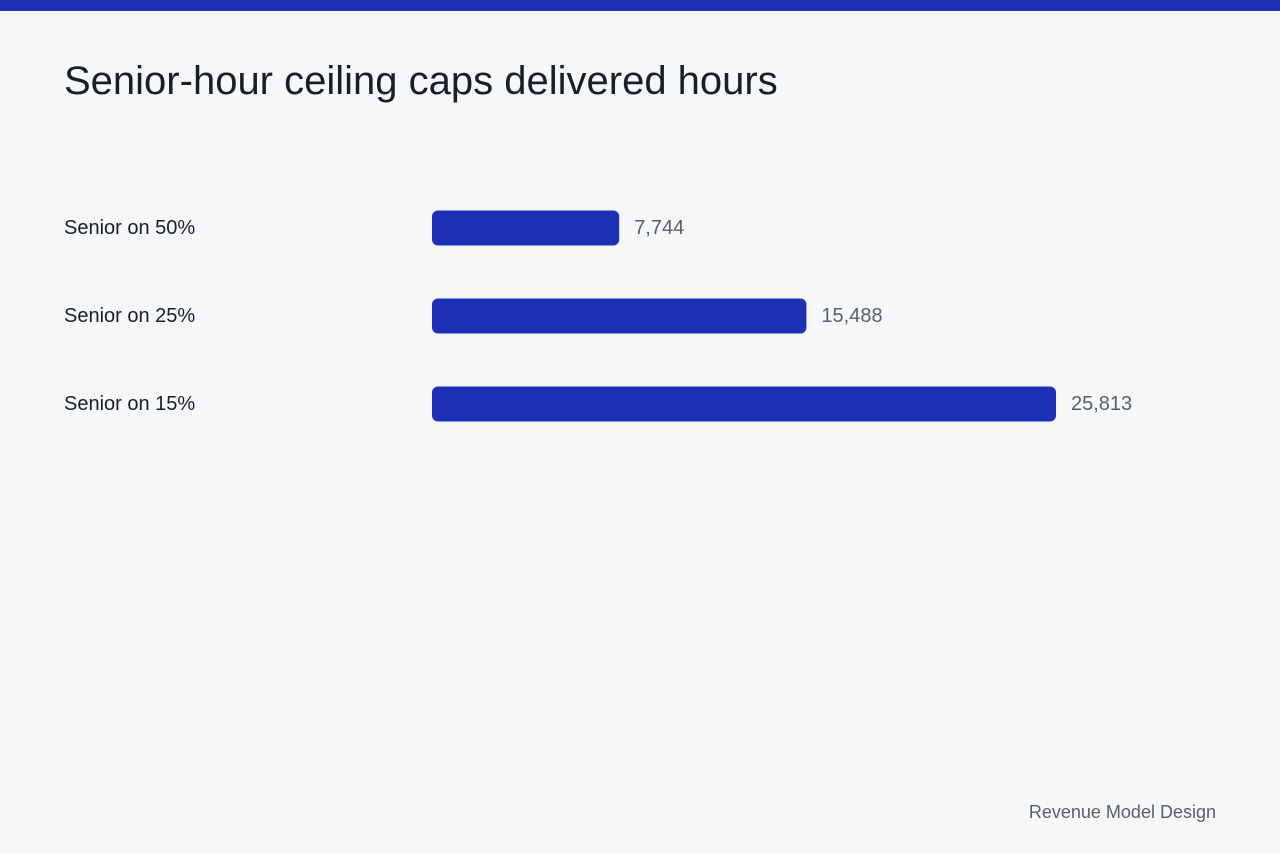  I want to click on chart-title: Senior-hour ceiling caps delivered hours, so click(421, 81).